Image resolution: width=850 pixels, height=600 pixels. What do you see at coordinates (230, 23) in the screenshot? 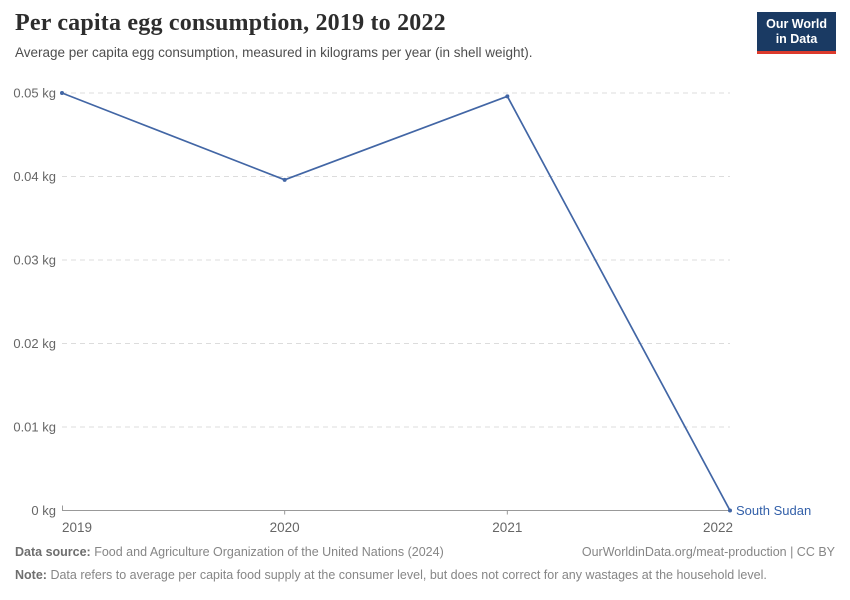
I see `page-title: Per capita egg consumption, 2019 to 2022` at bounding box center [230, 23].